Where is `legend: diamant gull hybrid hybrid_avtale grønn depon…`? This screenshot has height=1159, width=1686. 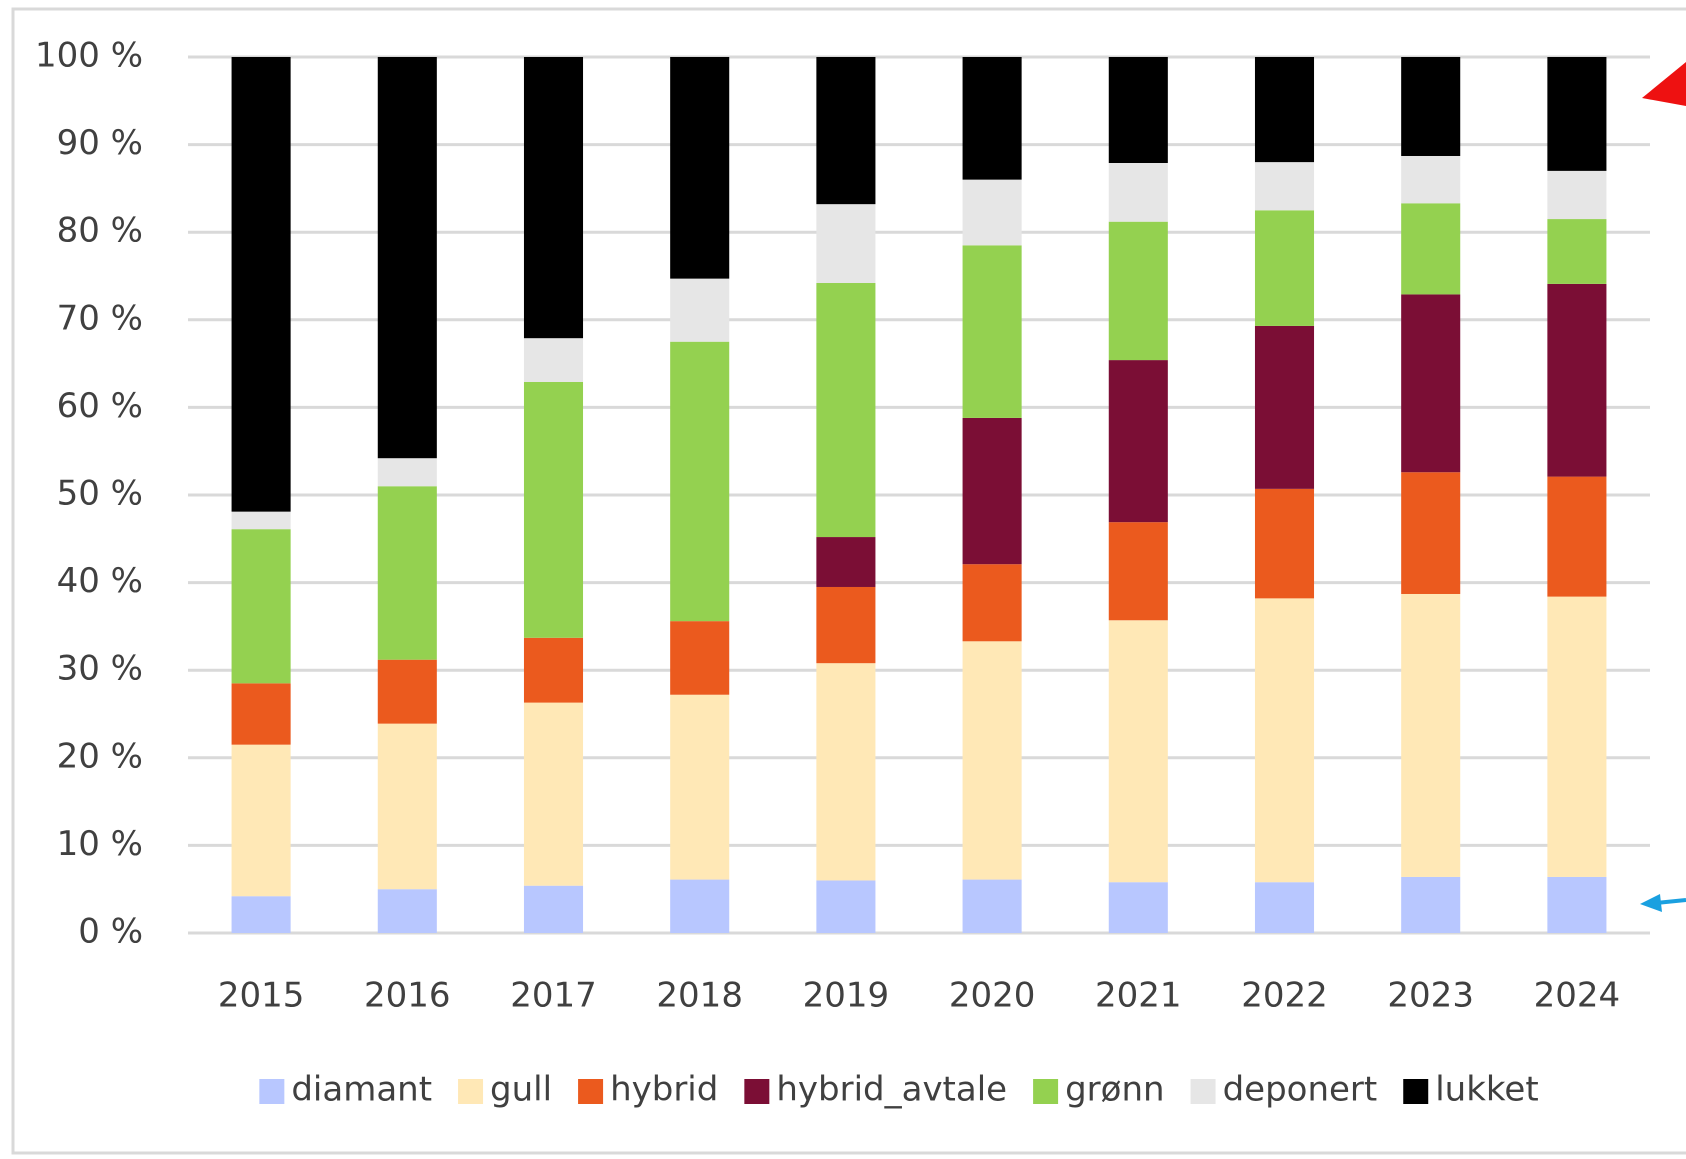 legend: diamant gull hybrid hybrid_avtale grønn depon… is located at coordinates (899, 1090).